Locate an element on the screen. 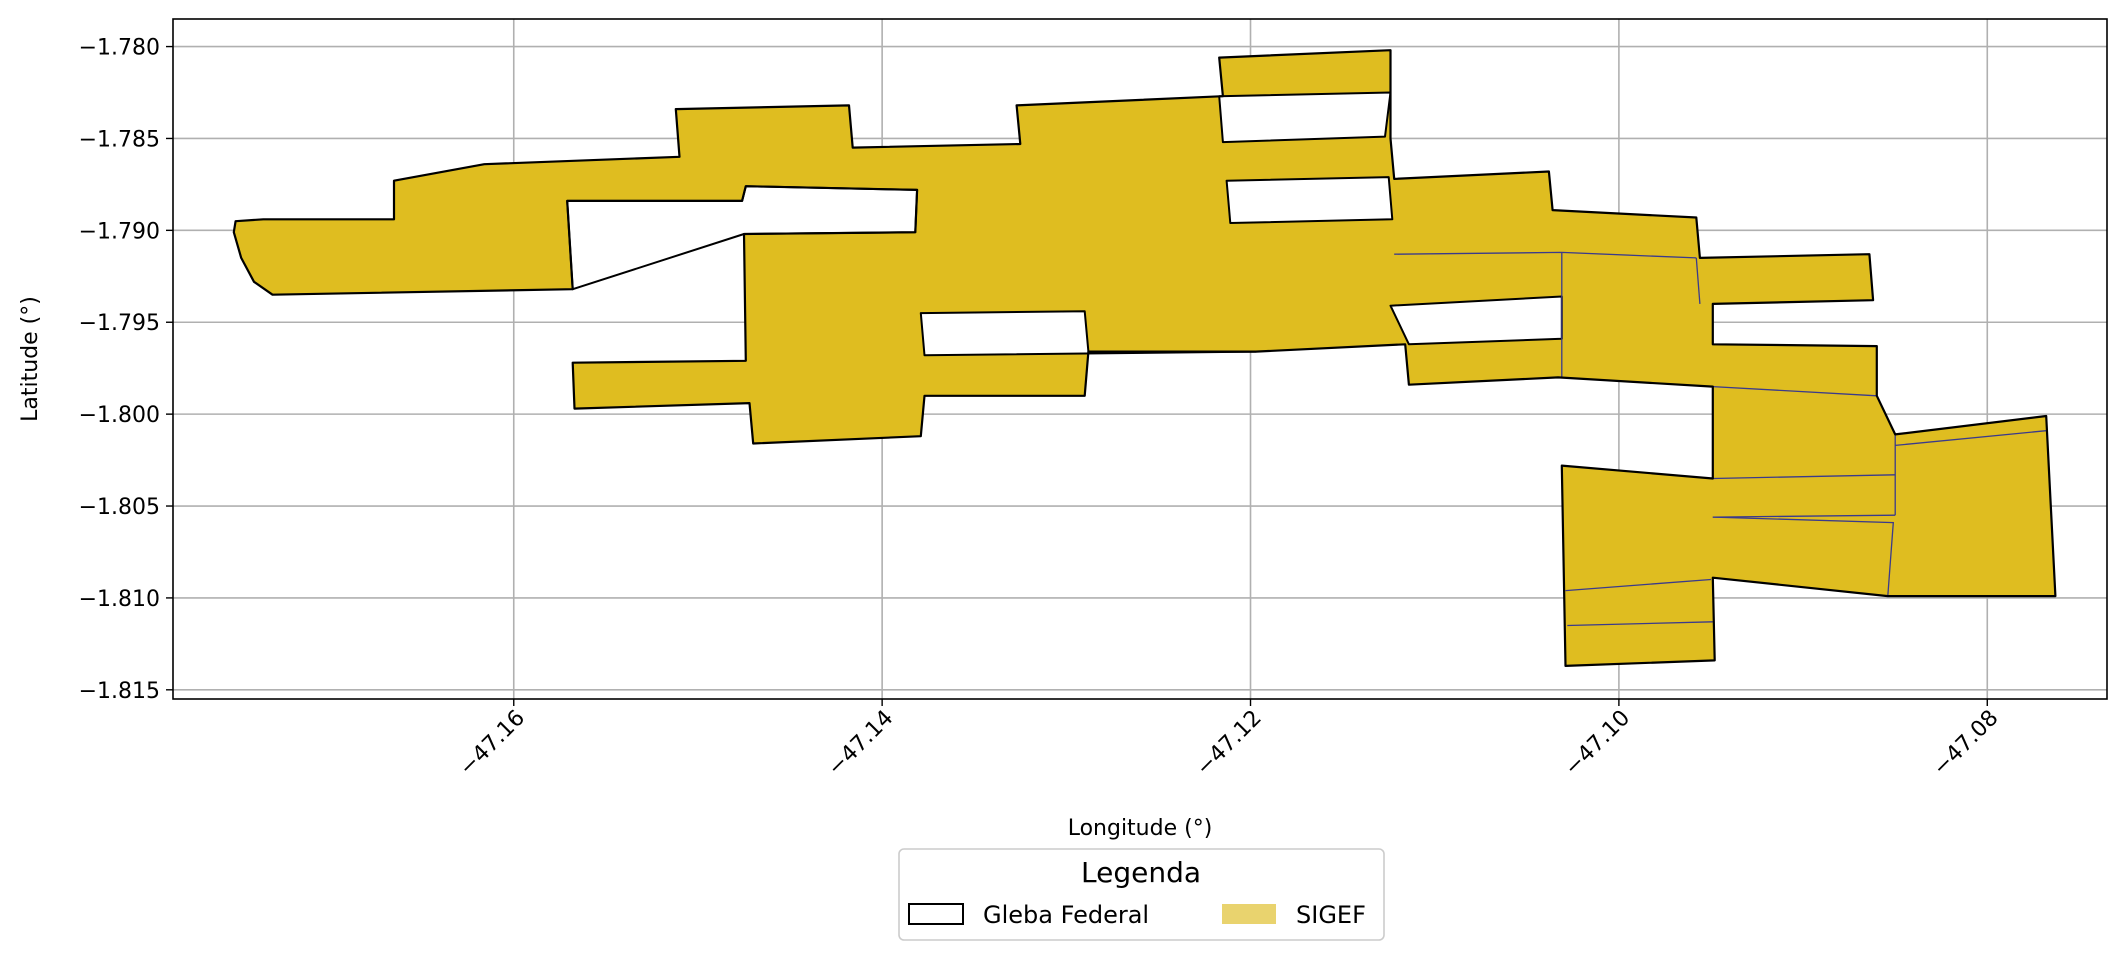 Image resolution: width=2127 pixels, height=959 pixels. y-tick-label: −1.805 is located at coordinates (119, 507).